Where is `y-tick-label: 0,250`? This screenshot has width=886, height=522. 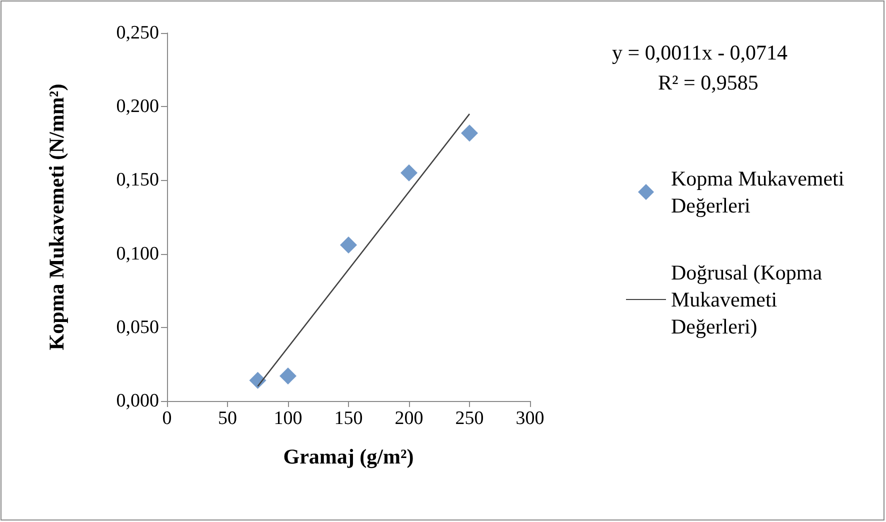
y-tick-label: 0,250 is located at coordinates (137, 33).